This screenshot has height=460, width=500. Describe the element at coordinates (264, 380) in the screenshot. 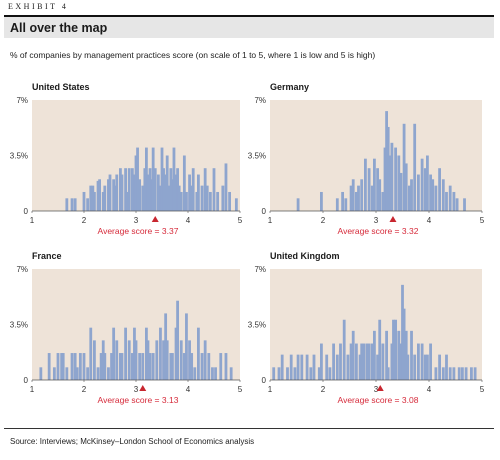

I see `y-tick-label: 0` at that location.